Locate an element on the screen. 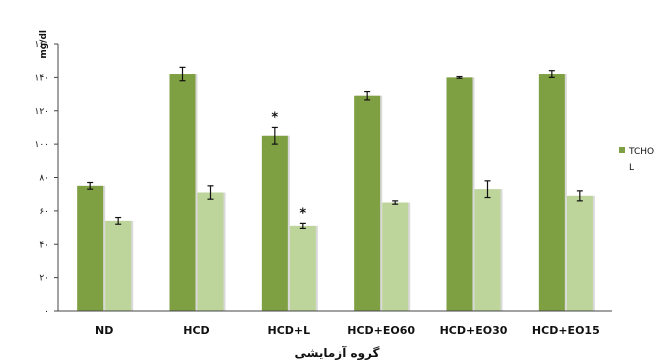 Image resolution: width=657 pixels, height=363 pixels. x-axis: ND HCD HCD+L HCD+EO60 HCD+EO30 HCD+EO15 is located at coordinates (335, 323).